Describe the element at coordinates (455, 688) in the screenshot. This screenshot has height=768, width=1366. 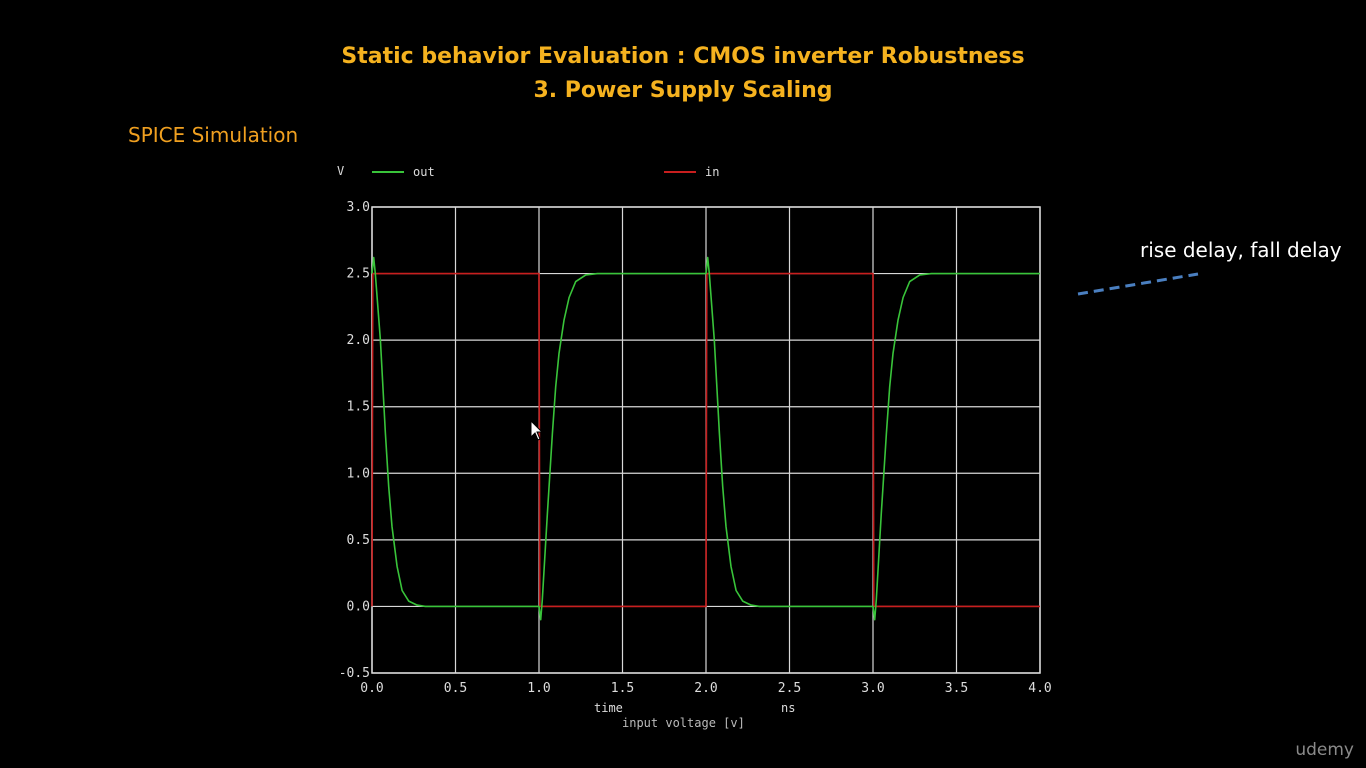
I see `x-tick-label: 0.5` at that location.